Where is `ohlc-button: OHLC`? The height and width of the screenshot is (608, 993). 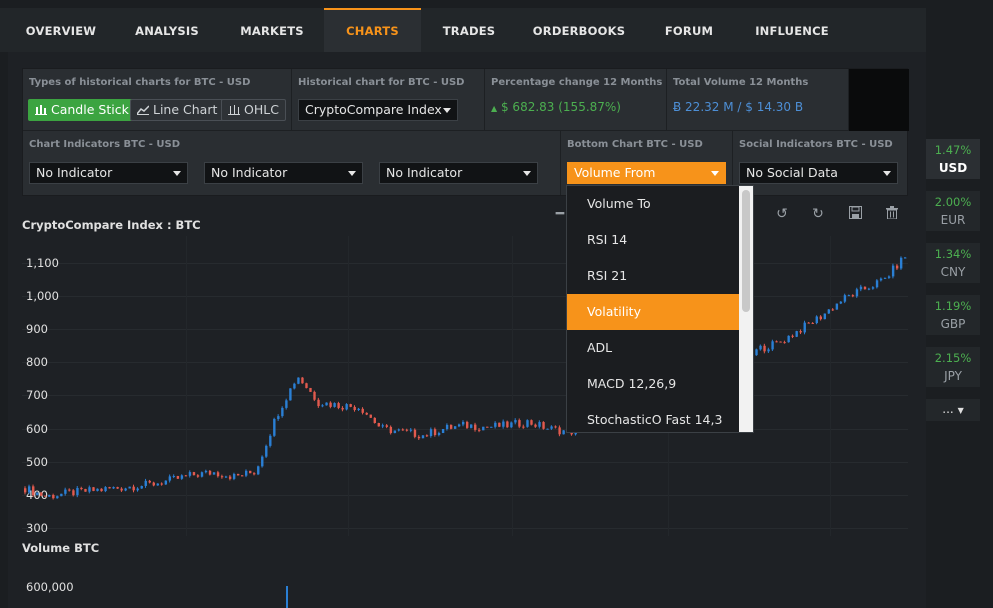
ohlc-button: OHLC is located at coordinates (253, 110).